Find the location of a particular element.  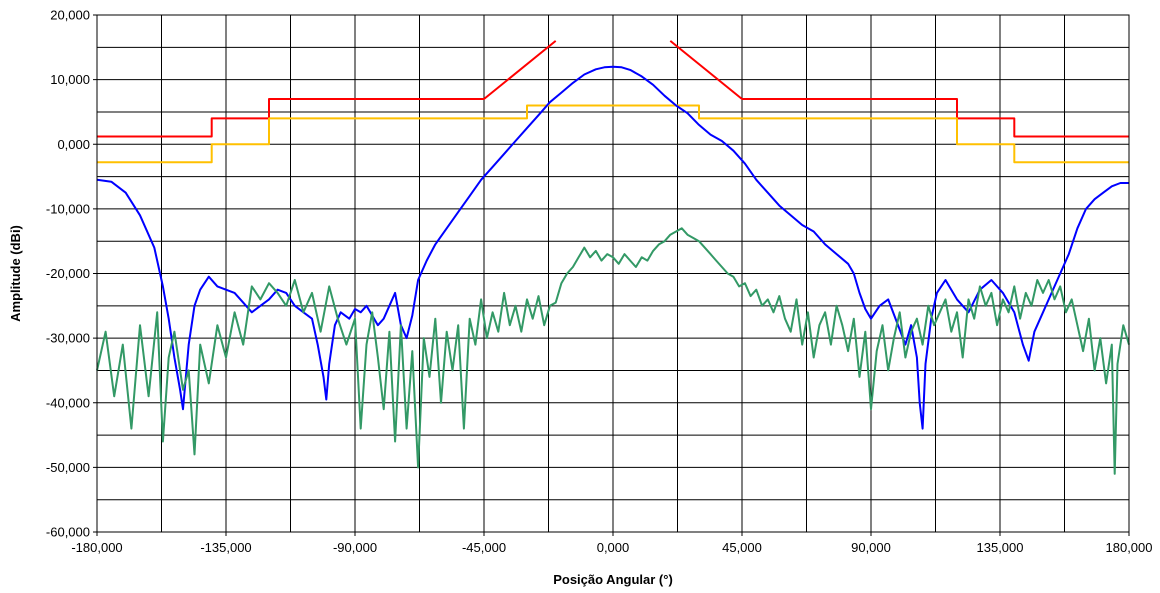

x-tick-label: 90,000 is located at coordinates (871, 547).